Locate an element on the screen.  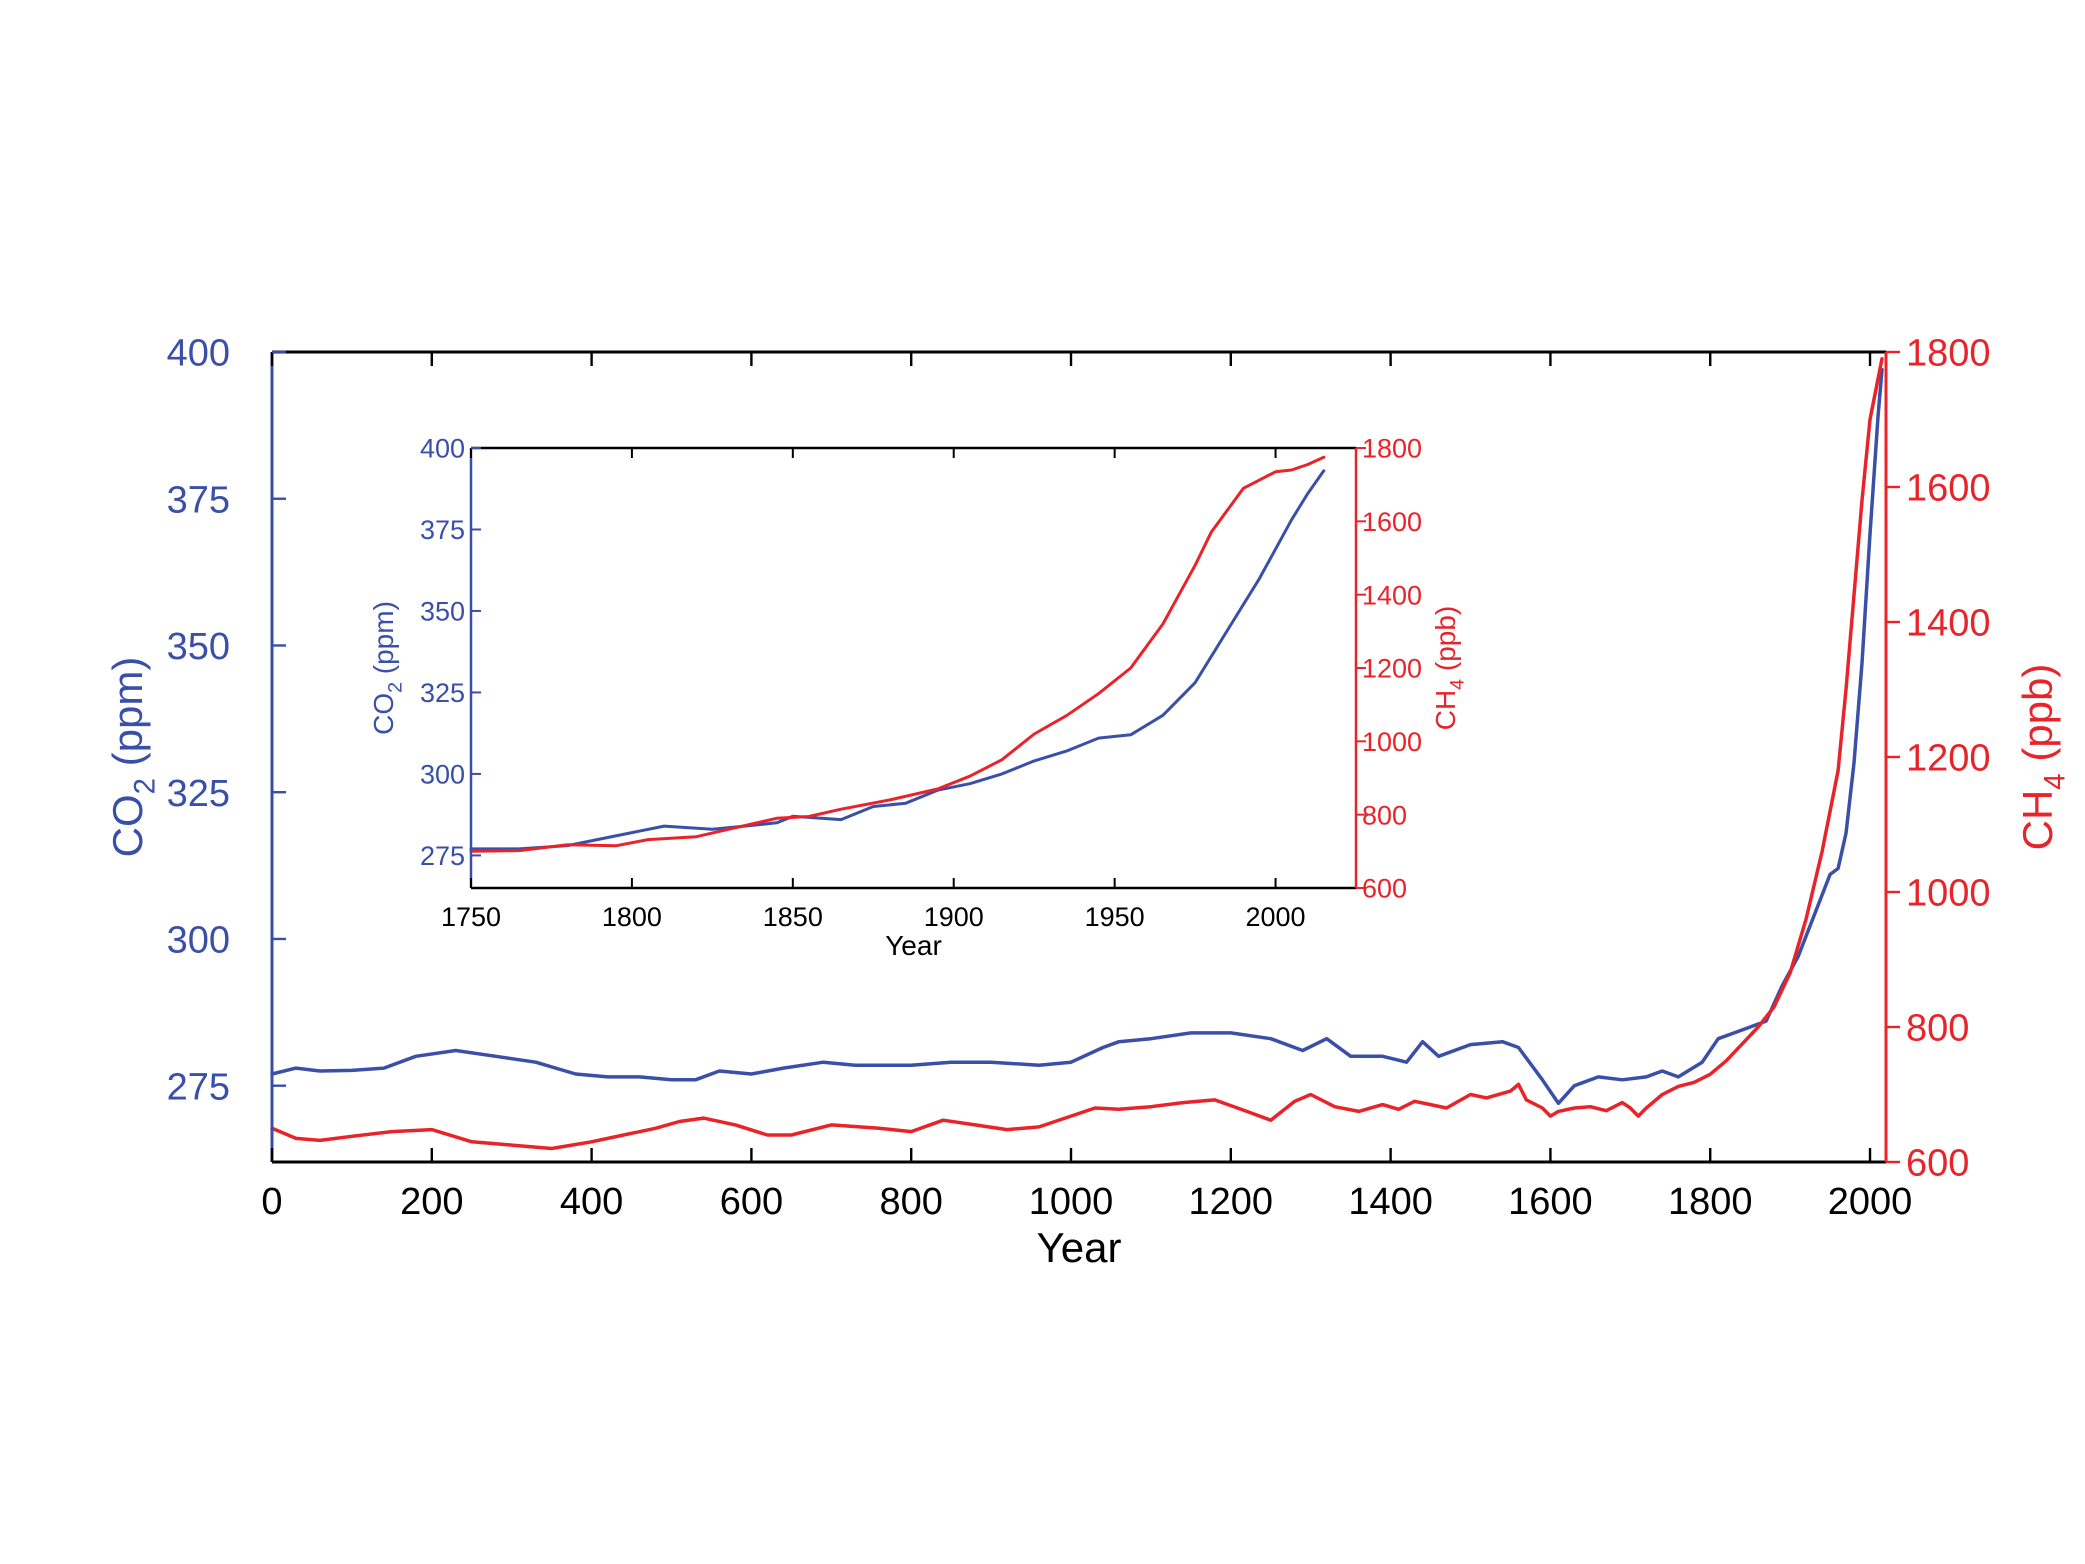
inset-x-tick-label: 1750 is located at coordinates (471, 917).